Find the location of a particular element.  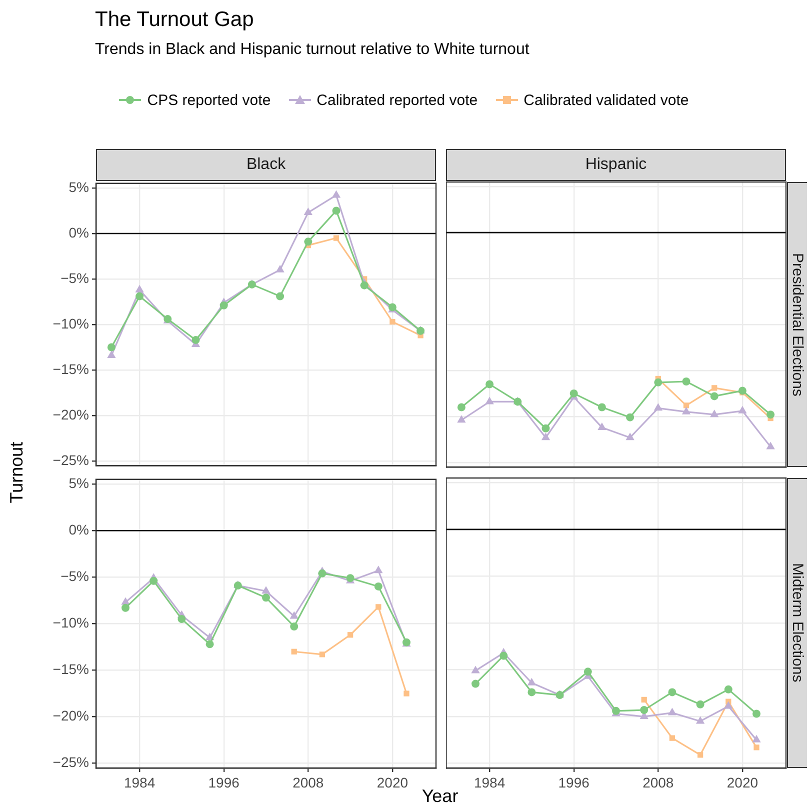

chart-title: Black is located at coordinates (266, 165).